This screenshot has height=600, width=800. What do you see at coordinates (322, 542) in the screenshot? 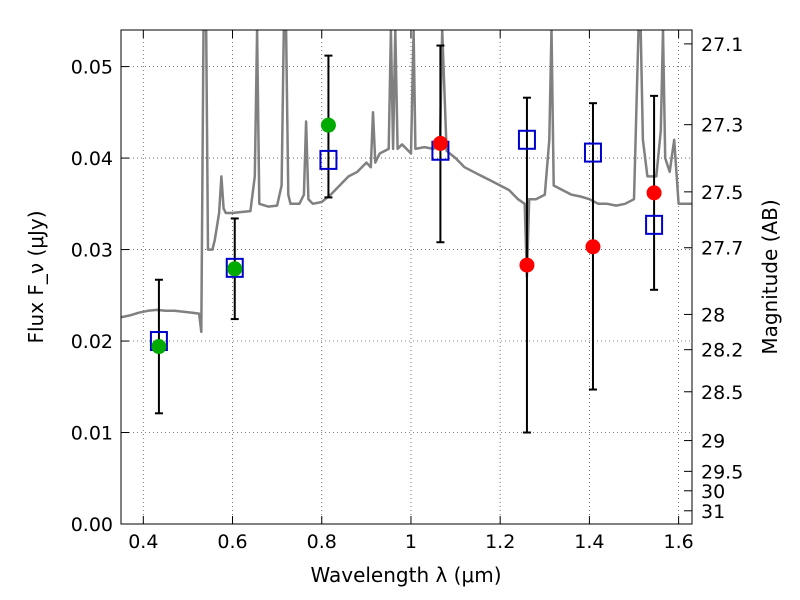
I see `x-tick-label: 0.8` at bounding box center [322, 542].